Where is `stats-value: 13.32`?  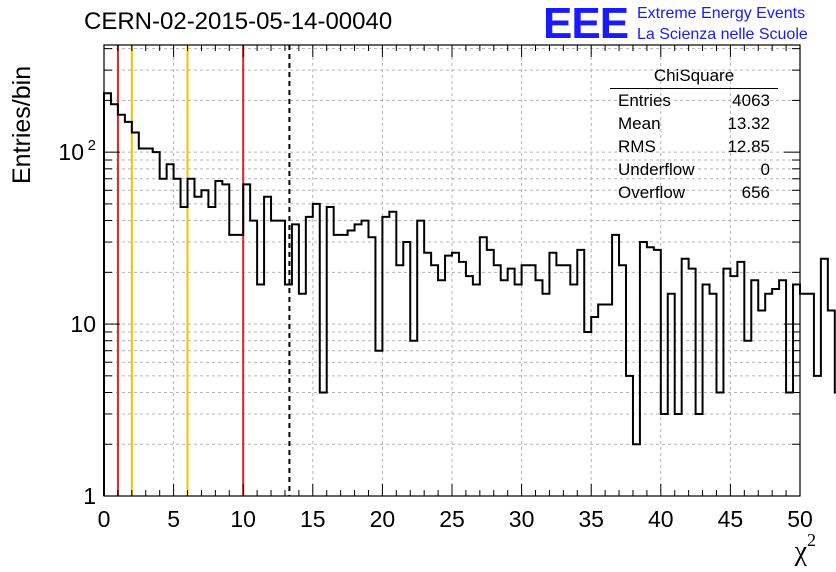
stats-value: 13.32 is located at coordinates (748, 123).